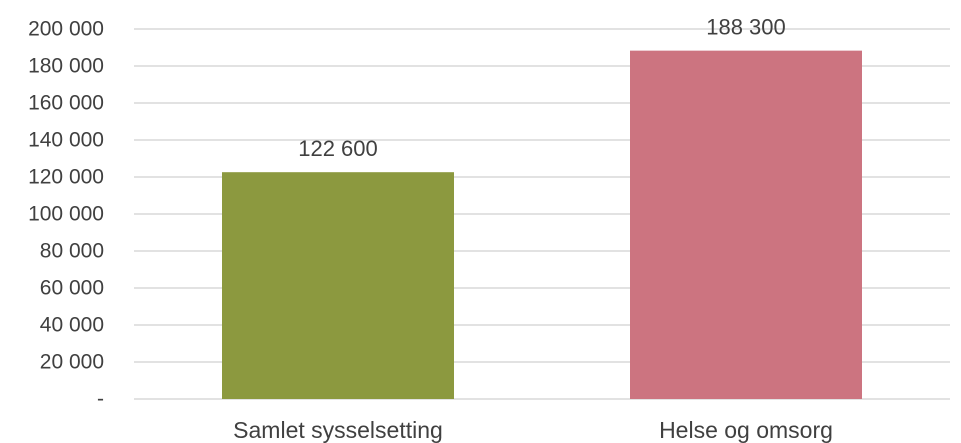 This screenshot has width=961, height=443. I want to click on y-tick-label: 100 000, so click(66, 214).